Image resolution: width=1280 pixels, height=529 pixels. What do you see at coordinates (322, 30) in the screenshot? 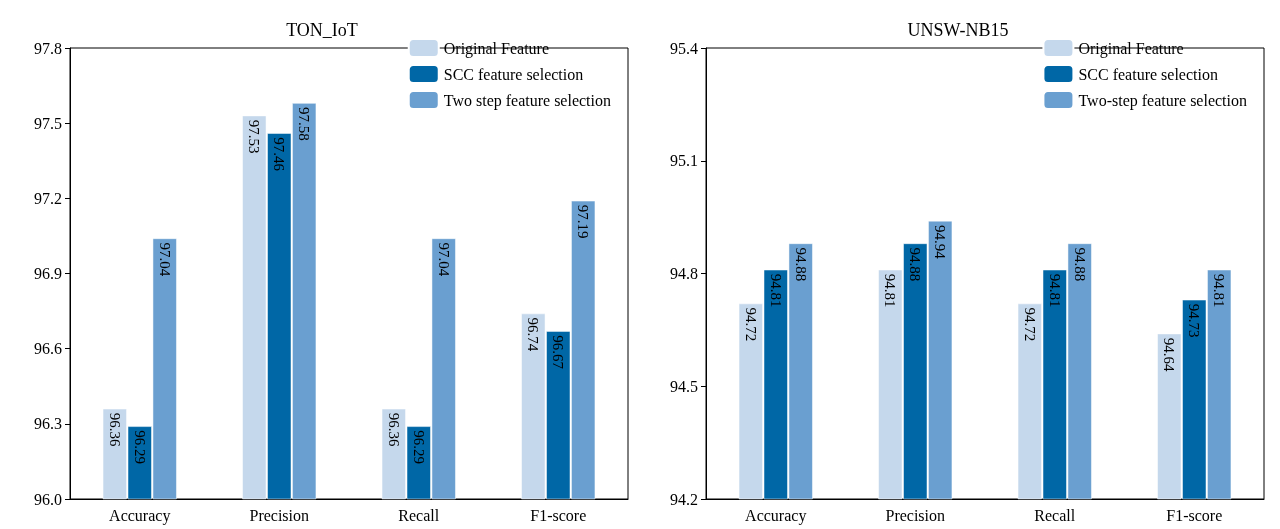
I see `chart-title: TON_IoT` at bounding box center [322, 30].